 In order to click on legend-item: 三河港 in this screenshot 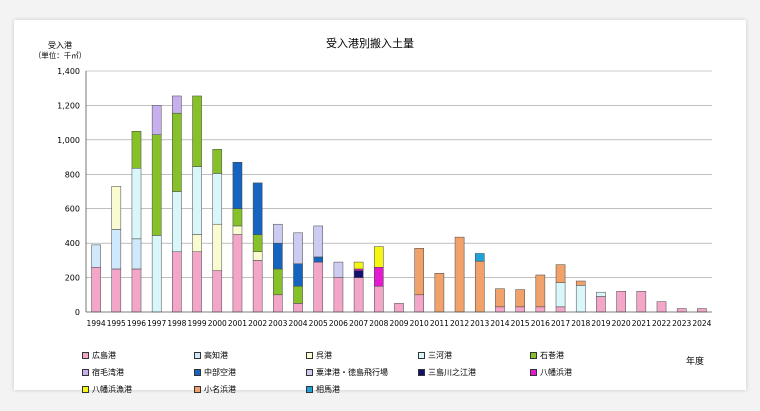, I will do `click(435, 355)`.